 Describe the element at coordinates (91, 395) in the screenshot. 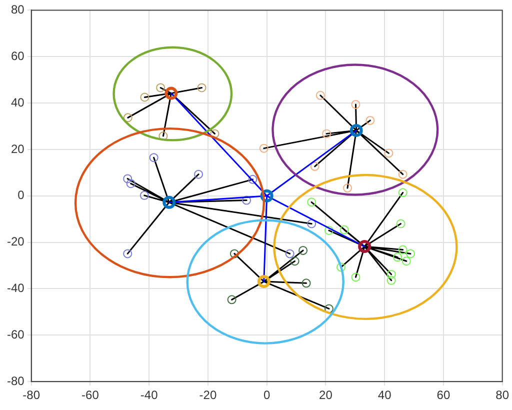

I see `x-tick-label: -60` at that location.